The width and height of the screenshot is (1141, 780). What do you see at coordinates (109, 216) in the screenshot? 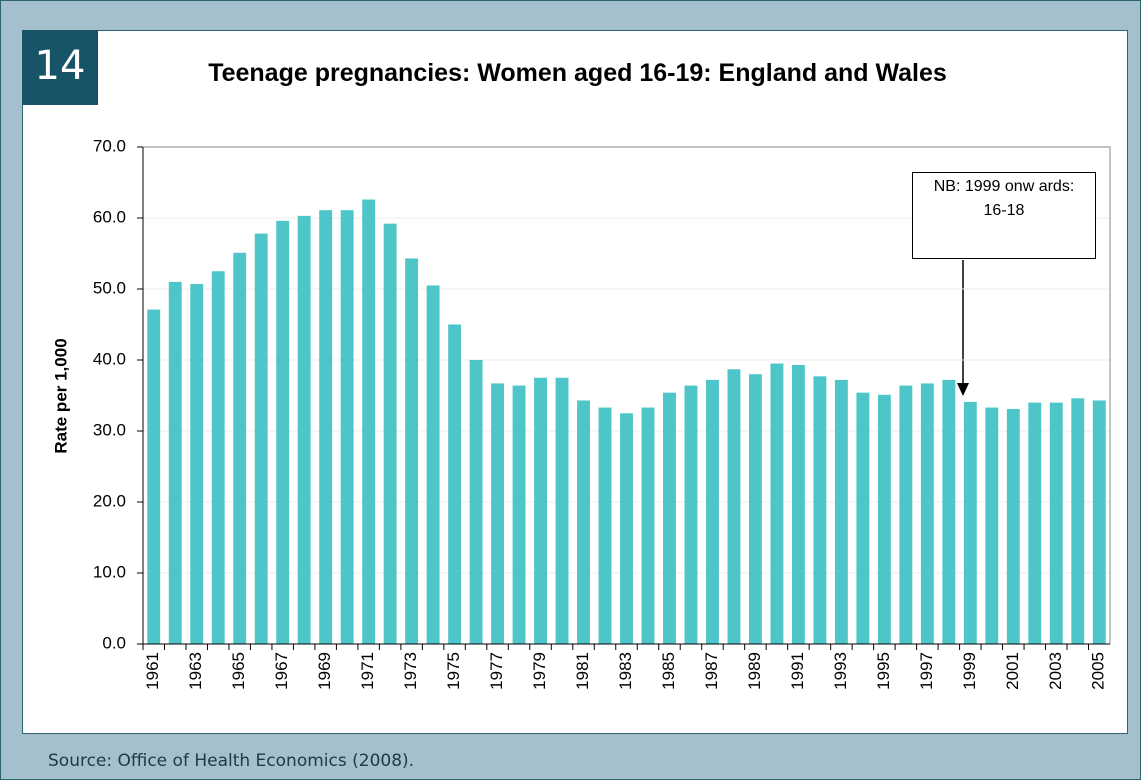
I see `y-tick-label: 60.0` at bounding box center [109, 216].